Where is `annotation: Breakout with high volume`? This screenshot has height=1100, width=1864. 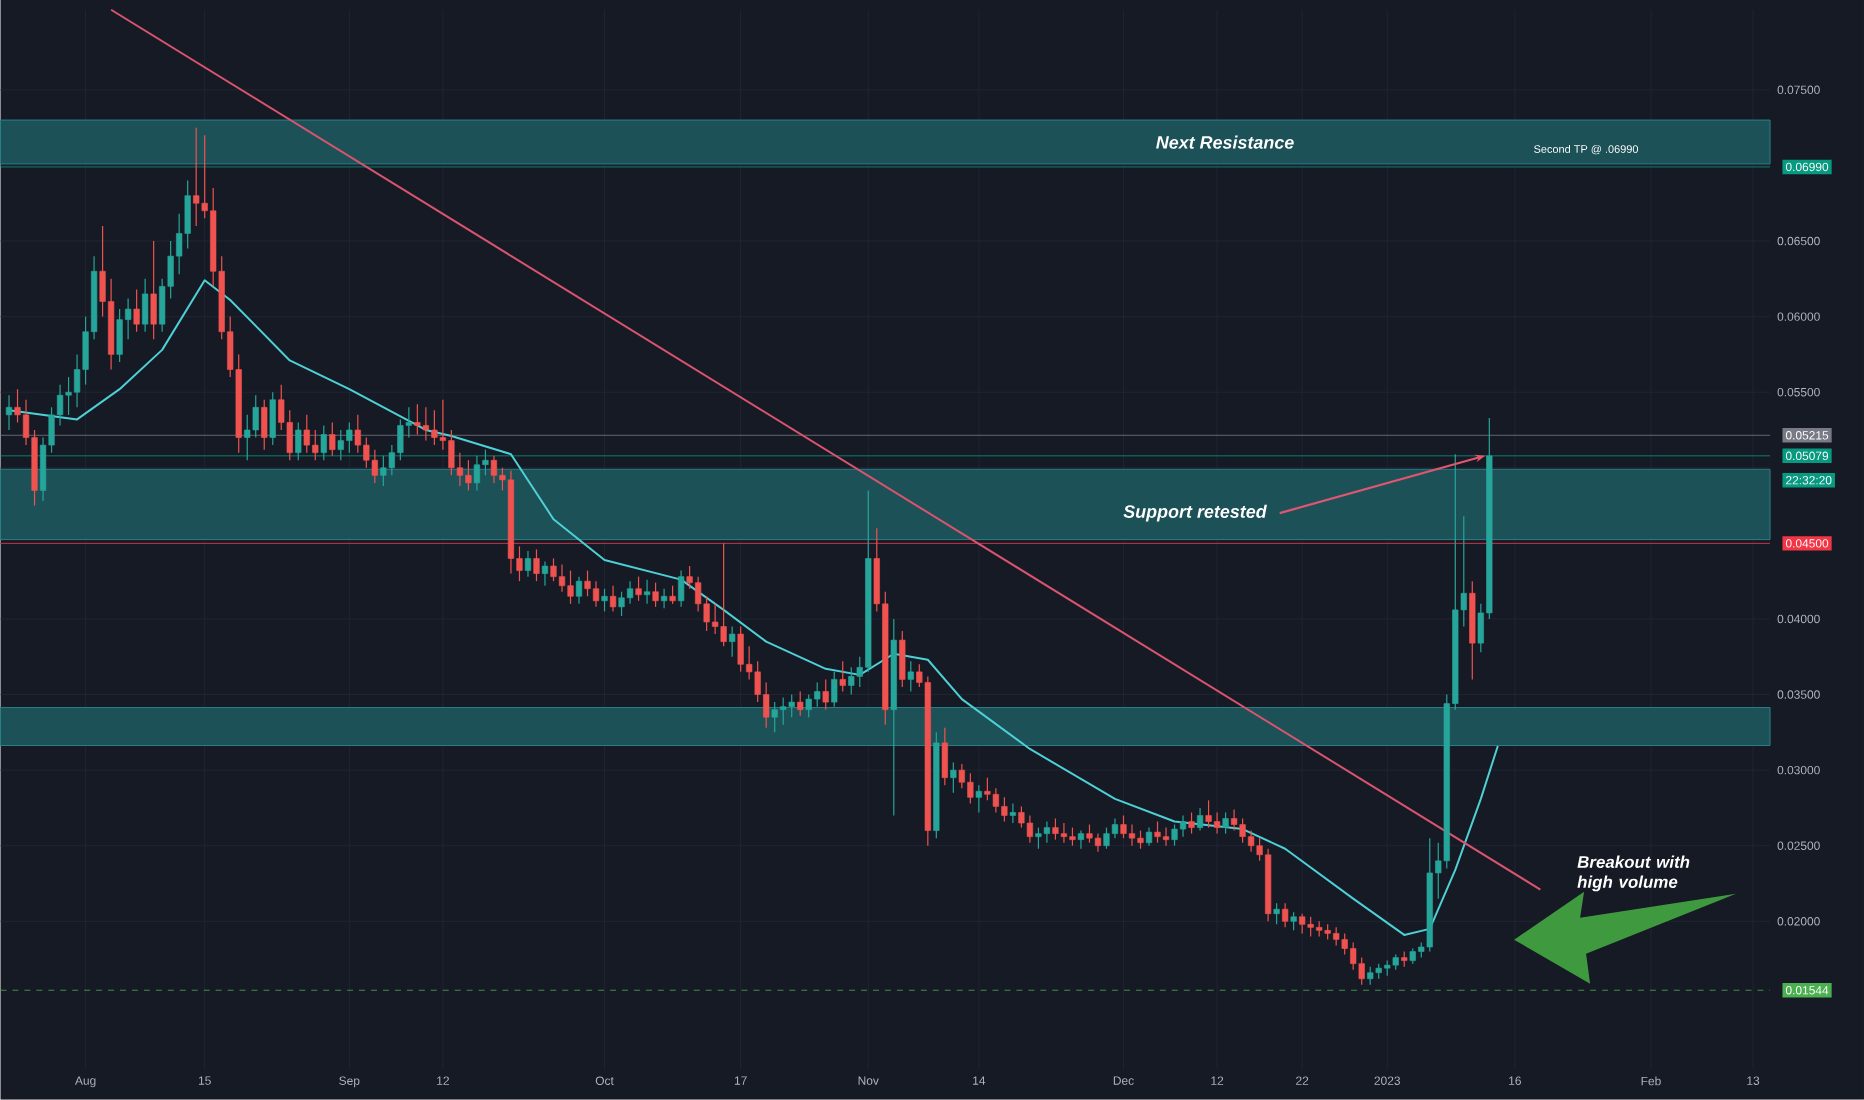
annotation: Breakout with high volume is located at coordinates (1633, 873).